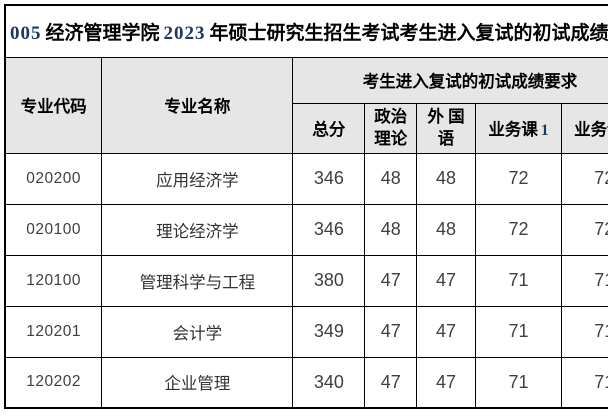  Describe the element at coordinates (446, 138) in the screenshot. I see `header-foreign-line2: 语` at that location.